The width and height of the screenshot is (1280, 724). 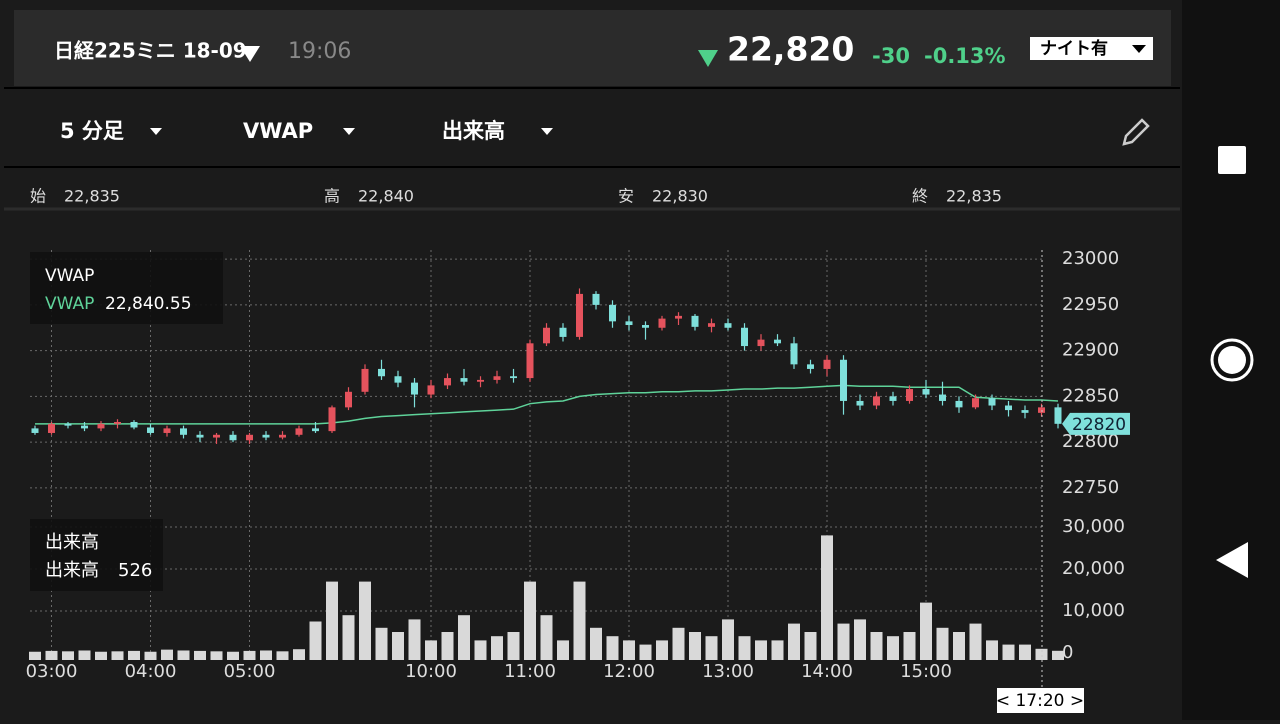 What do you see at coordinates (1232, 560) in the screenshot?
I see `back-button` at bounding box center [1232, 560].